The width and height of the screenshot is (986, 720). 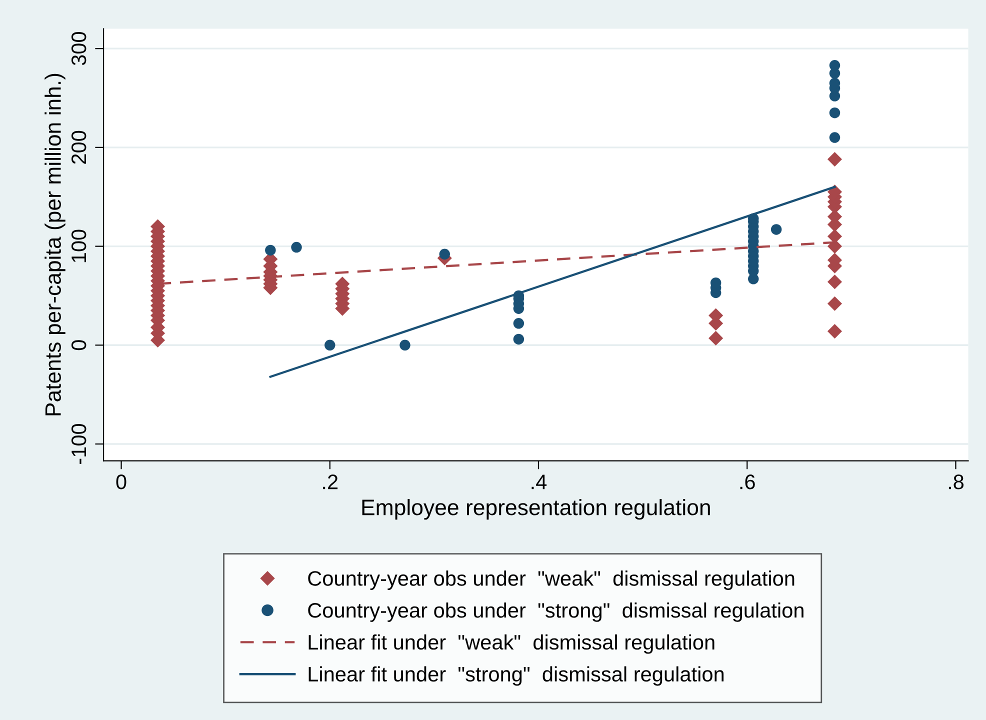 What do you see at coordinates (78, 246) in the screenshot?
I see `y-tick-label: 100` at bounding box center [78, 246].